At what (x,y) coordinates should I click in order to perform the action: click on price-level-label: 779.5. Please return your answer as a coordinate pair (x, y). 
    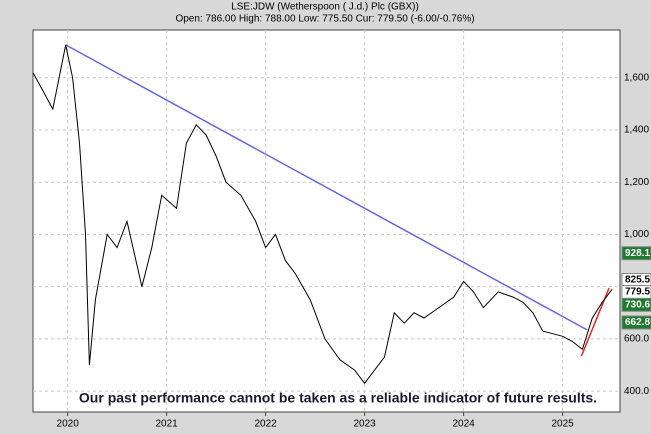
    Looking at the image, I should click on (637, 292).